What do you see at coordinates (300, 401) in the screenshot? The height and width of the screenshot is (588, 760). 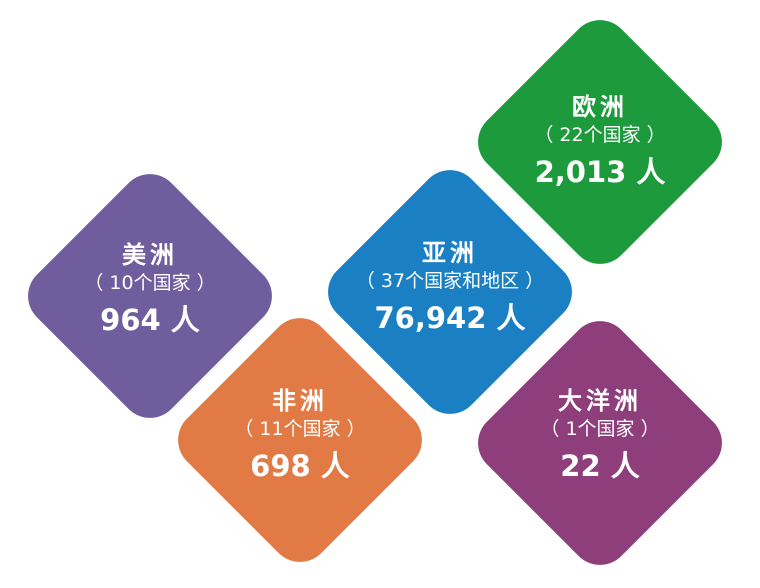 I see `region-name: 非洲` at bounding box center [300, 401].